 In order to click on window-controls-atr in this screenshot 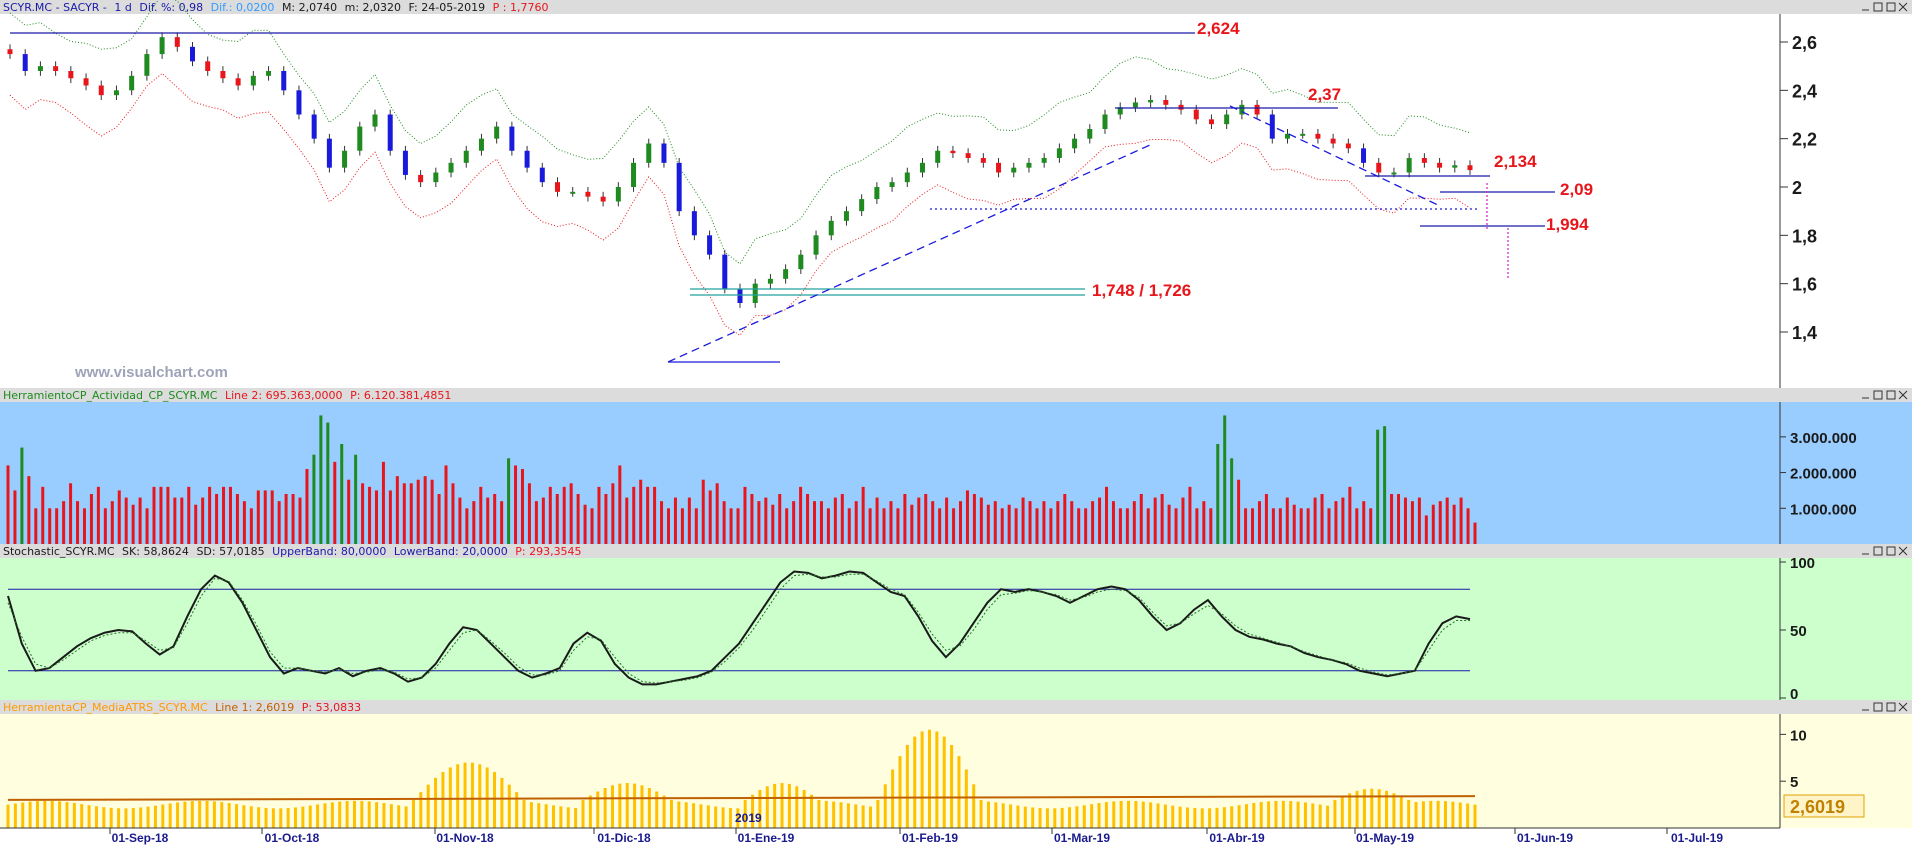, I will do `click(1885, 707)`.